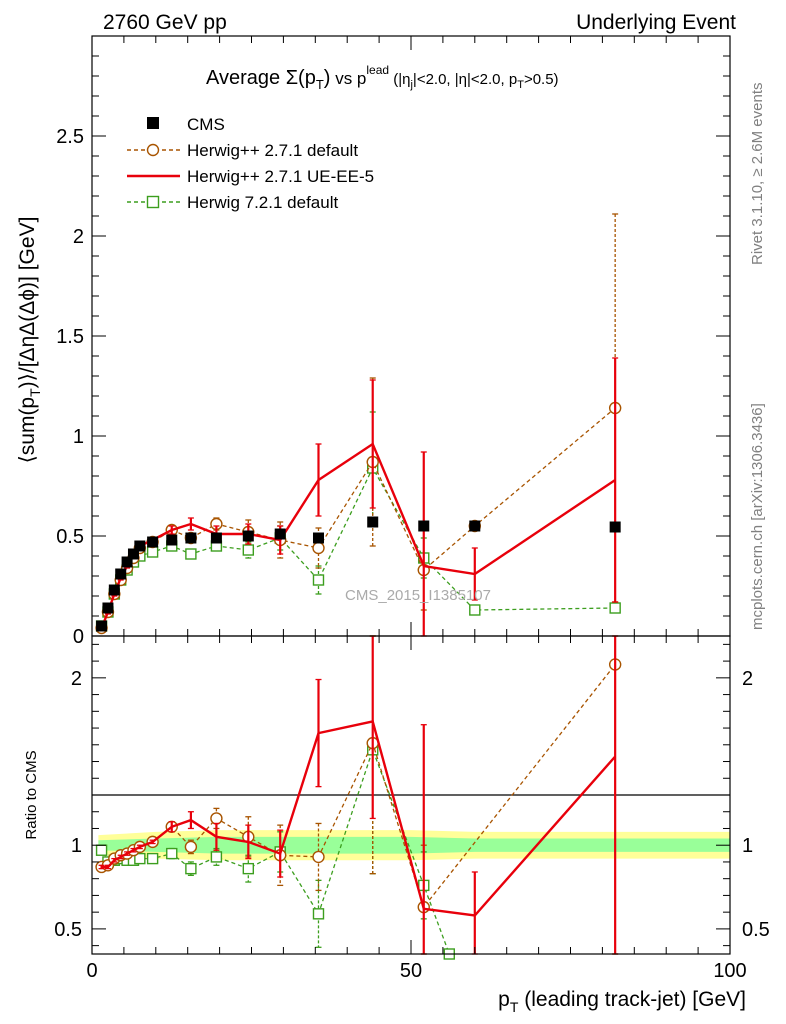 The height and width of the screenshot is (1024, 786). I want to click on legend-label-herwig-ueee5: Herwig++ 2.7.1 UE-EE-5, so click(280, 176).